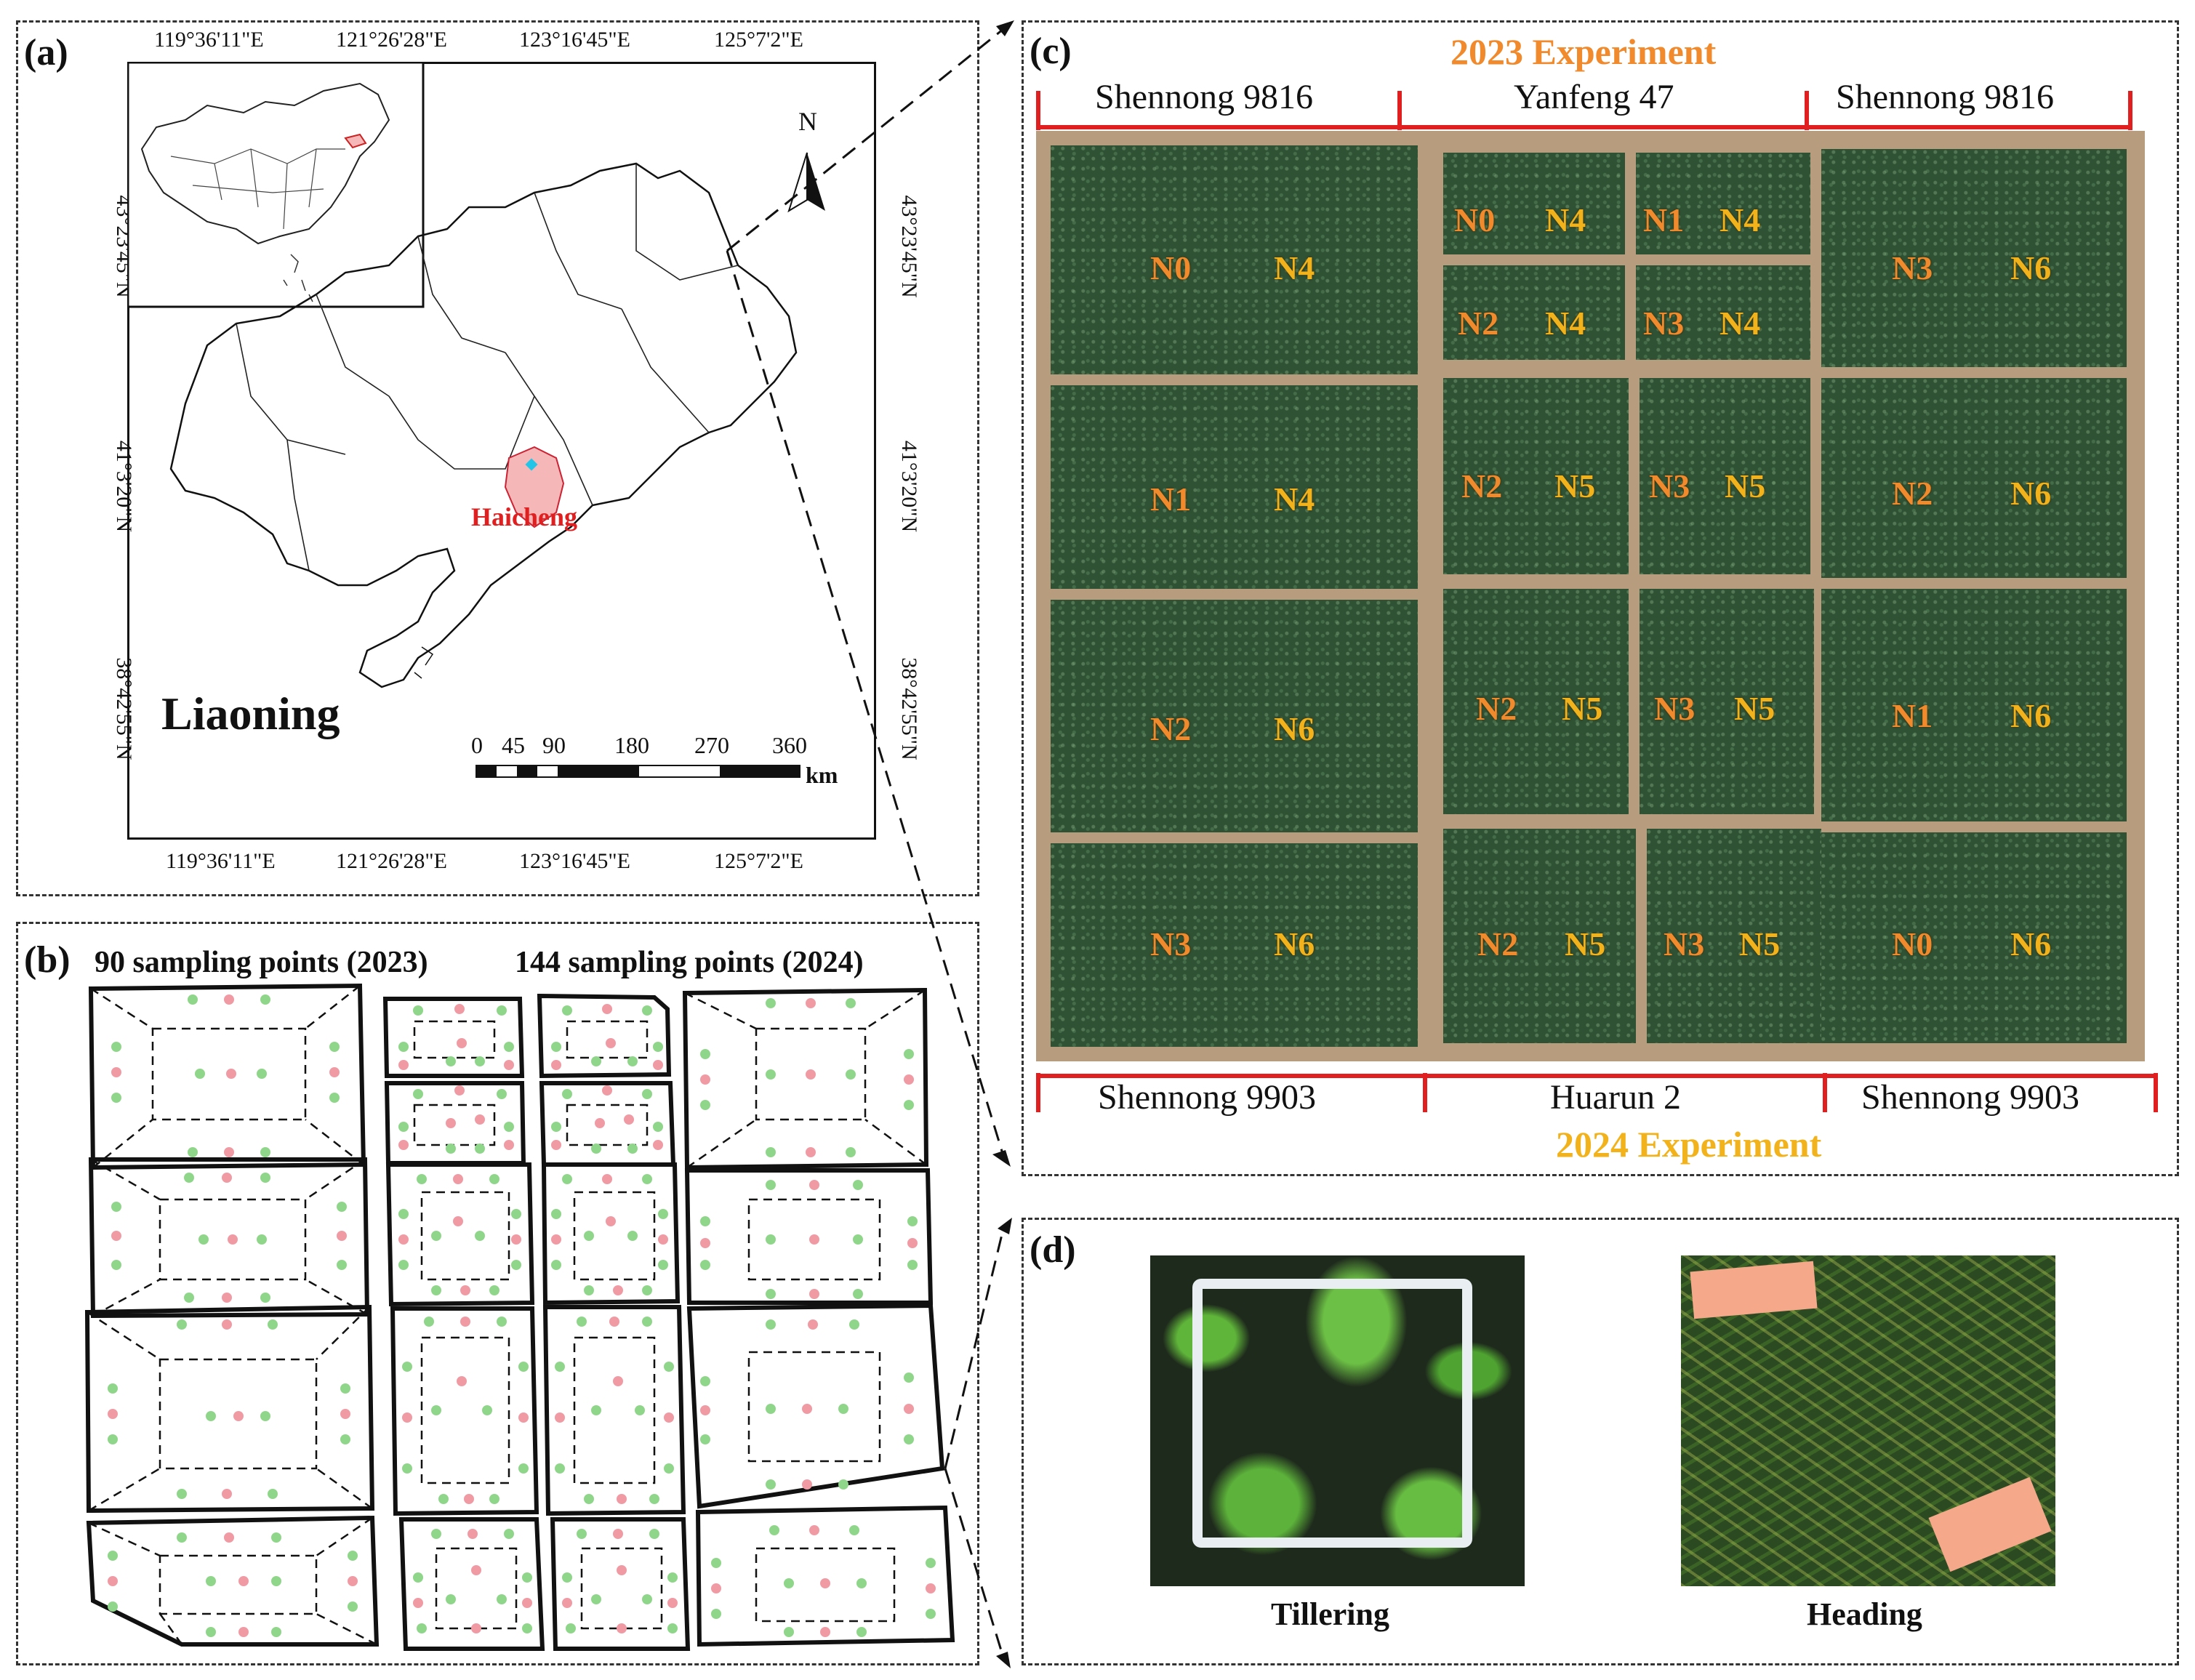 The height and width of the screenshot is (1680, 2195). What do you see at coordinates (221, 861) in the screenshot?
I see `map-bottom-tick-1: 119°36'11"E` at bounding box center [221, 861].